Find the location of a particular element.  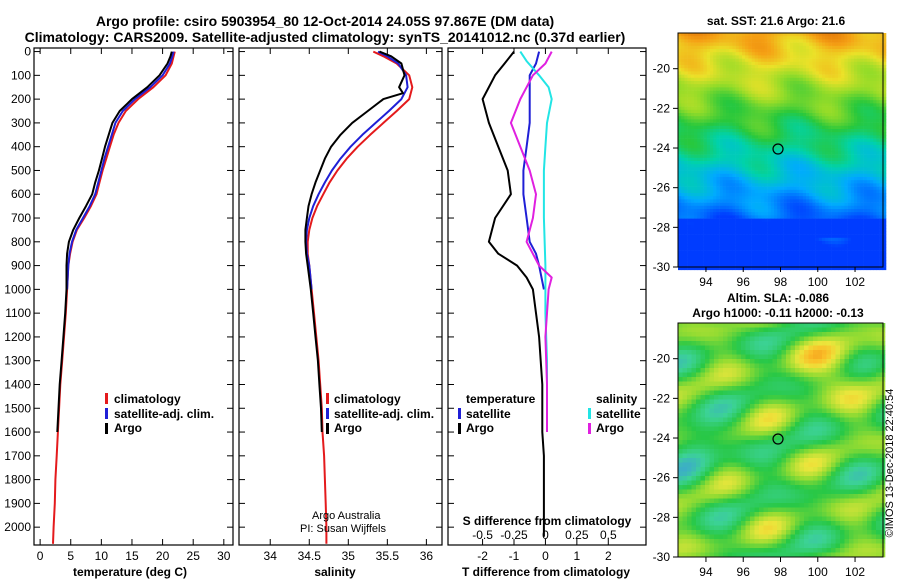

legend-satellite: satellite-adj. clim. is located at coordinates (384, 414).